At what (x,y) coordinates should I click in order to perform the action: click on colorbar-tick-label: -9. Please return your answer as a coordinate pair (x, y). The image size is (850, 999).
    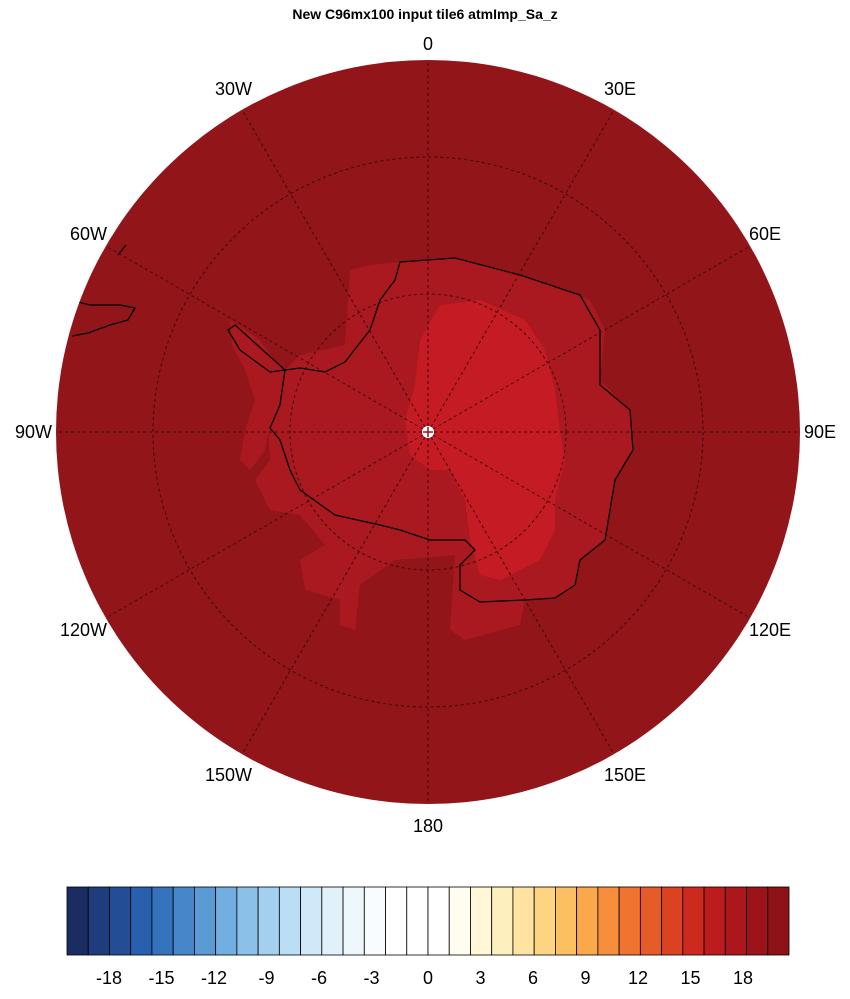
    Looking at the image, I should click on (266, 978).